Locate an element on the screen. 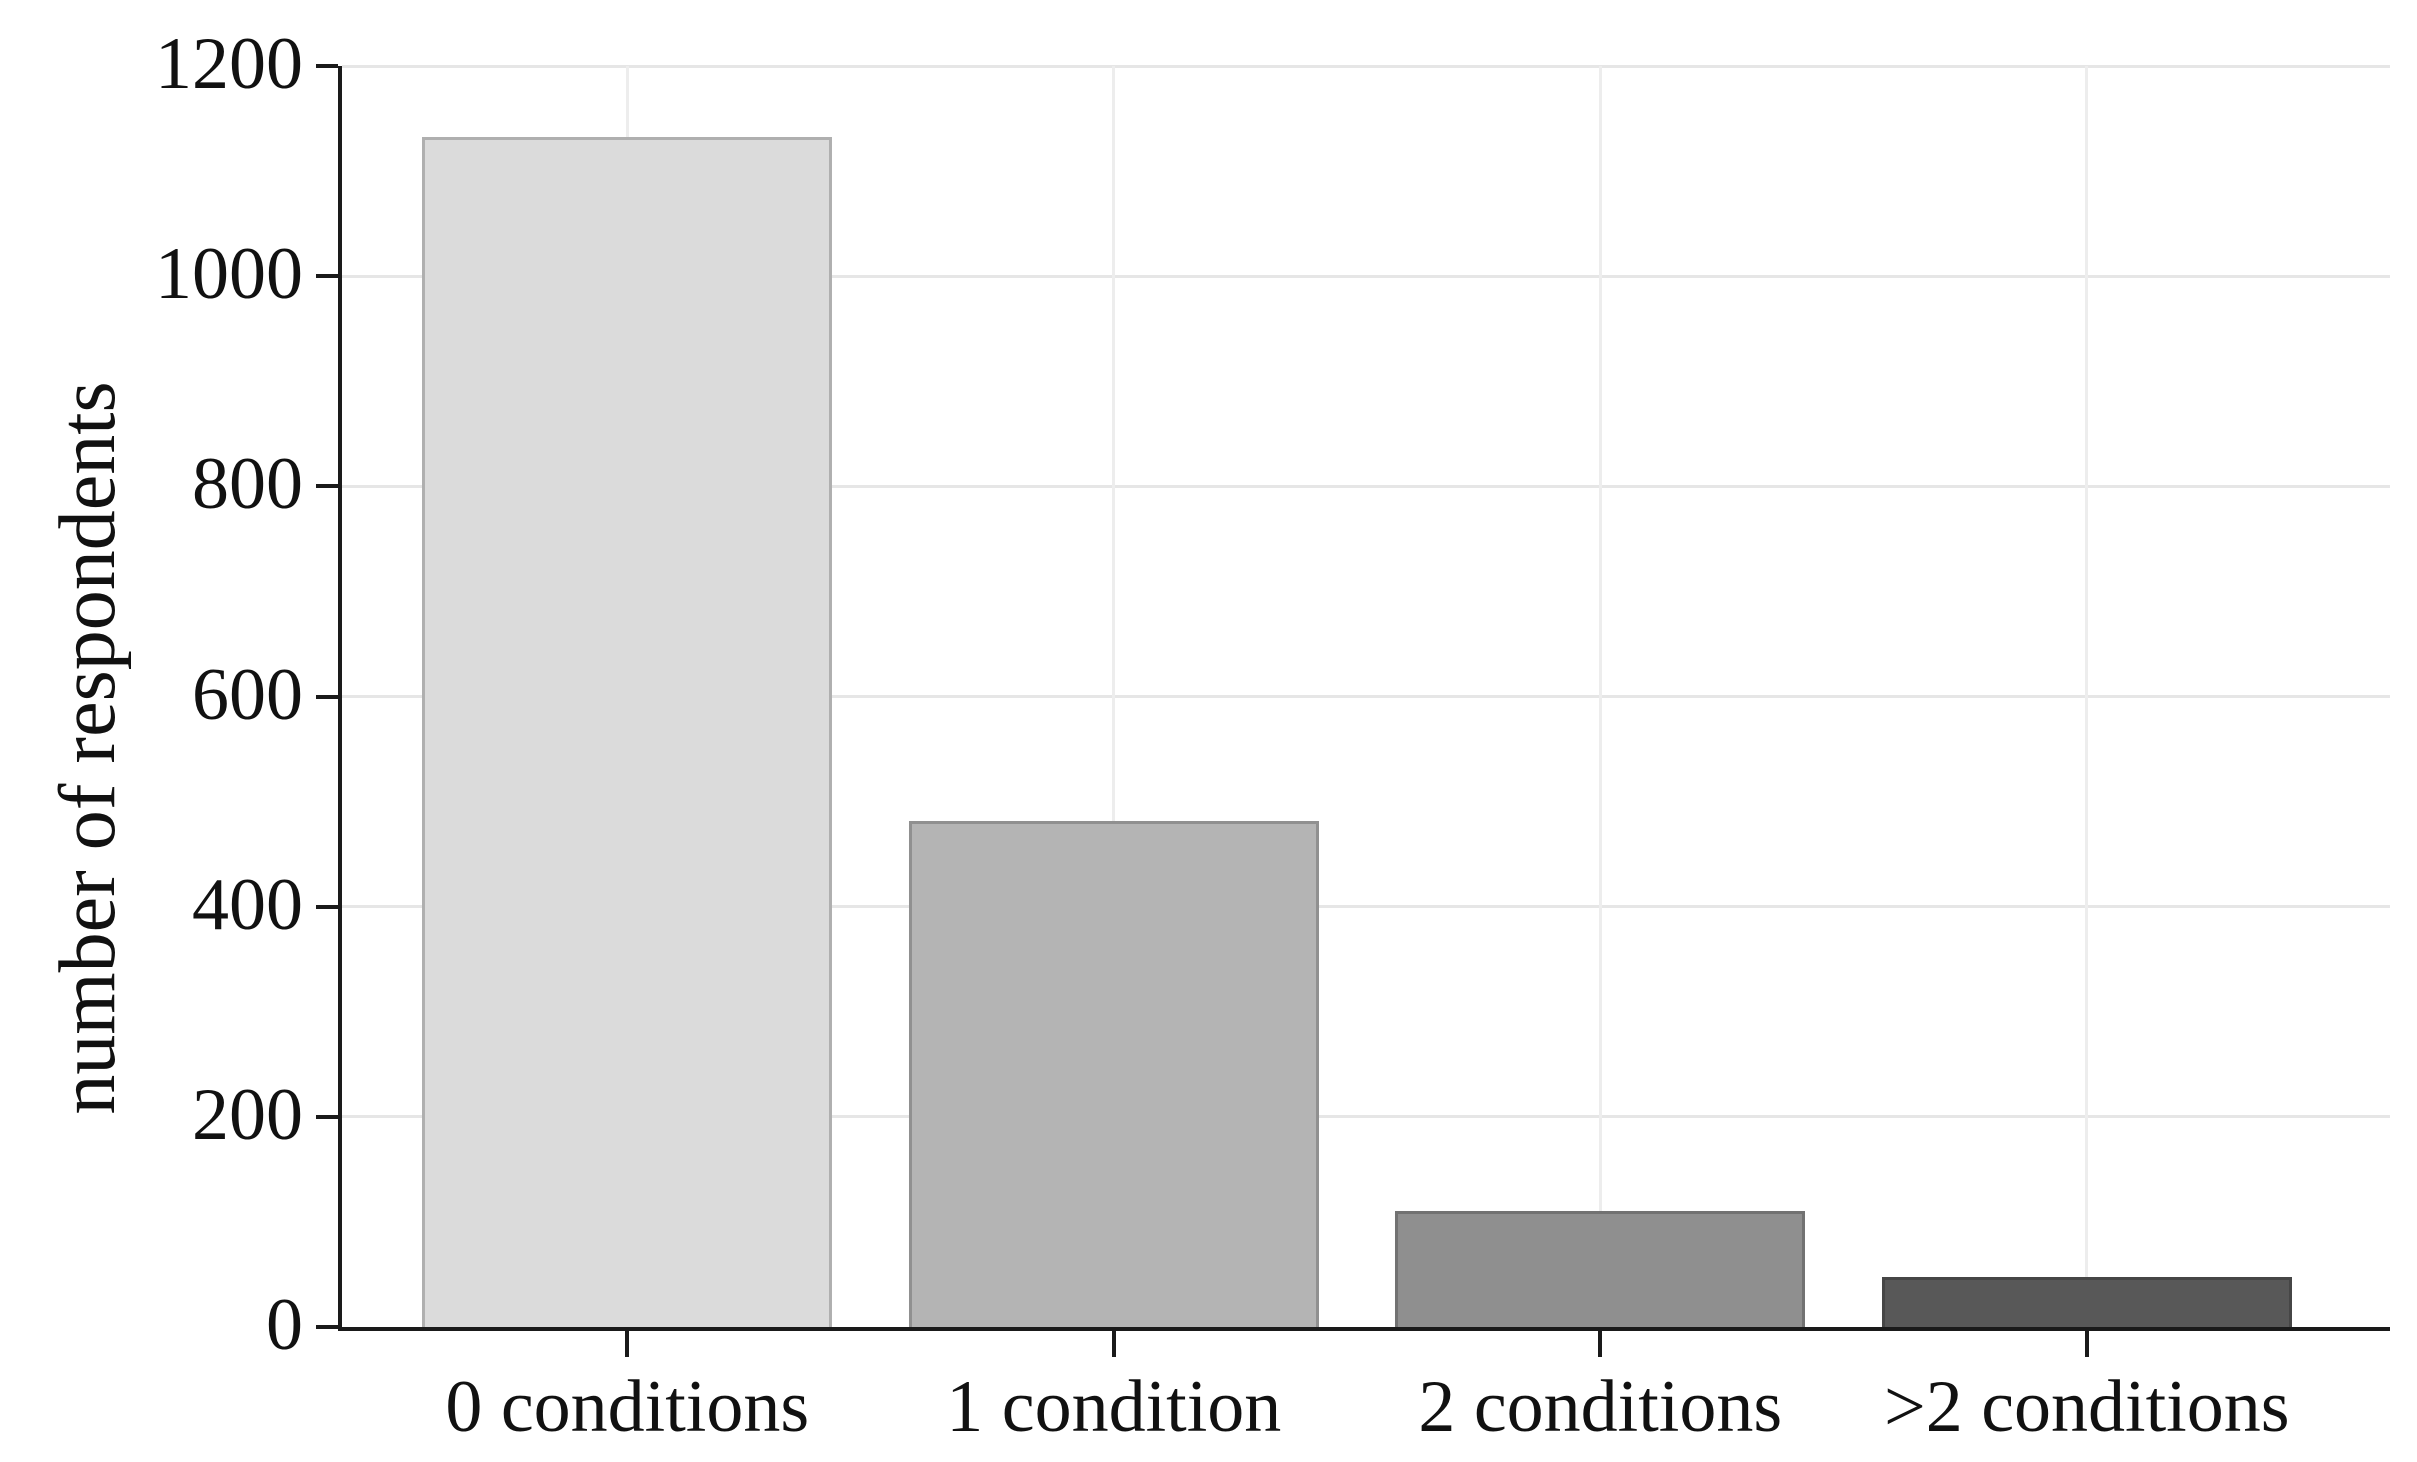 The image size is (2417, 1462). bar-1-condition is located at coordinates (1113, 1073).